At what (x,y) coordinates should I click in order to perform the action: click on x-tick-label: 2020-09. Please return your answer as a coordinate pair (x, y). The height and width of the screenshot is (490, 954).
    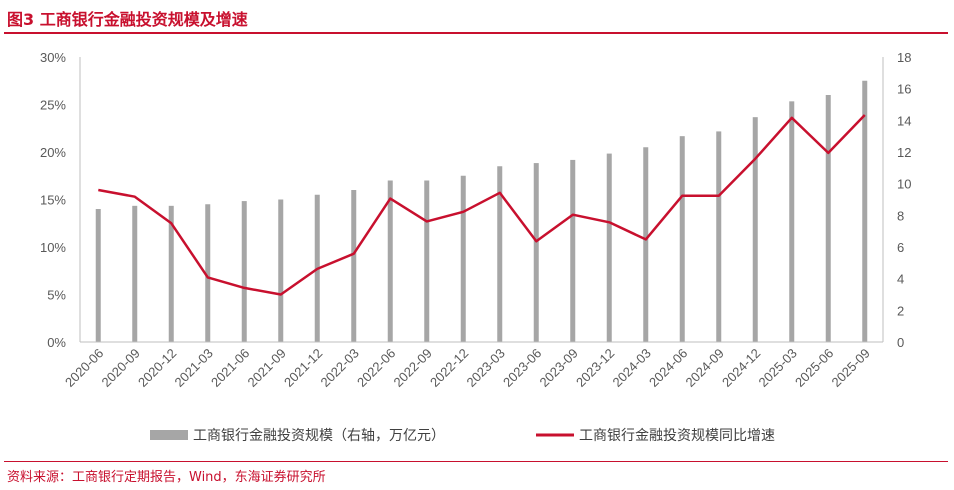
    Looking at the image, I should click on (121, 368).